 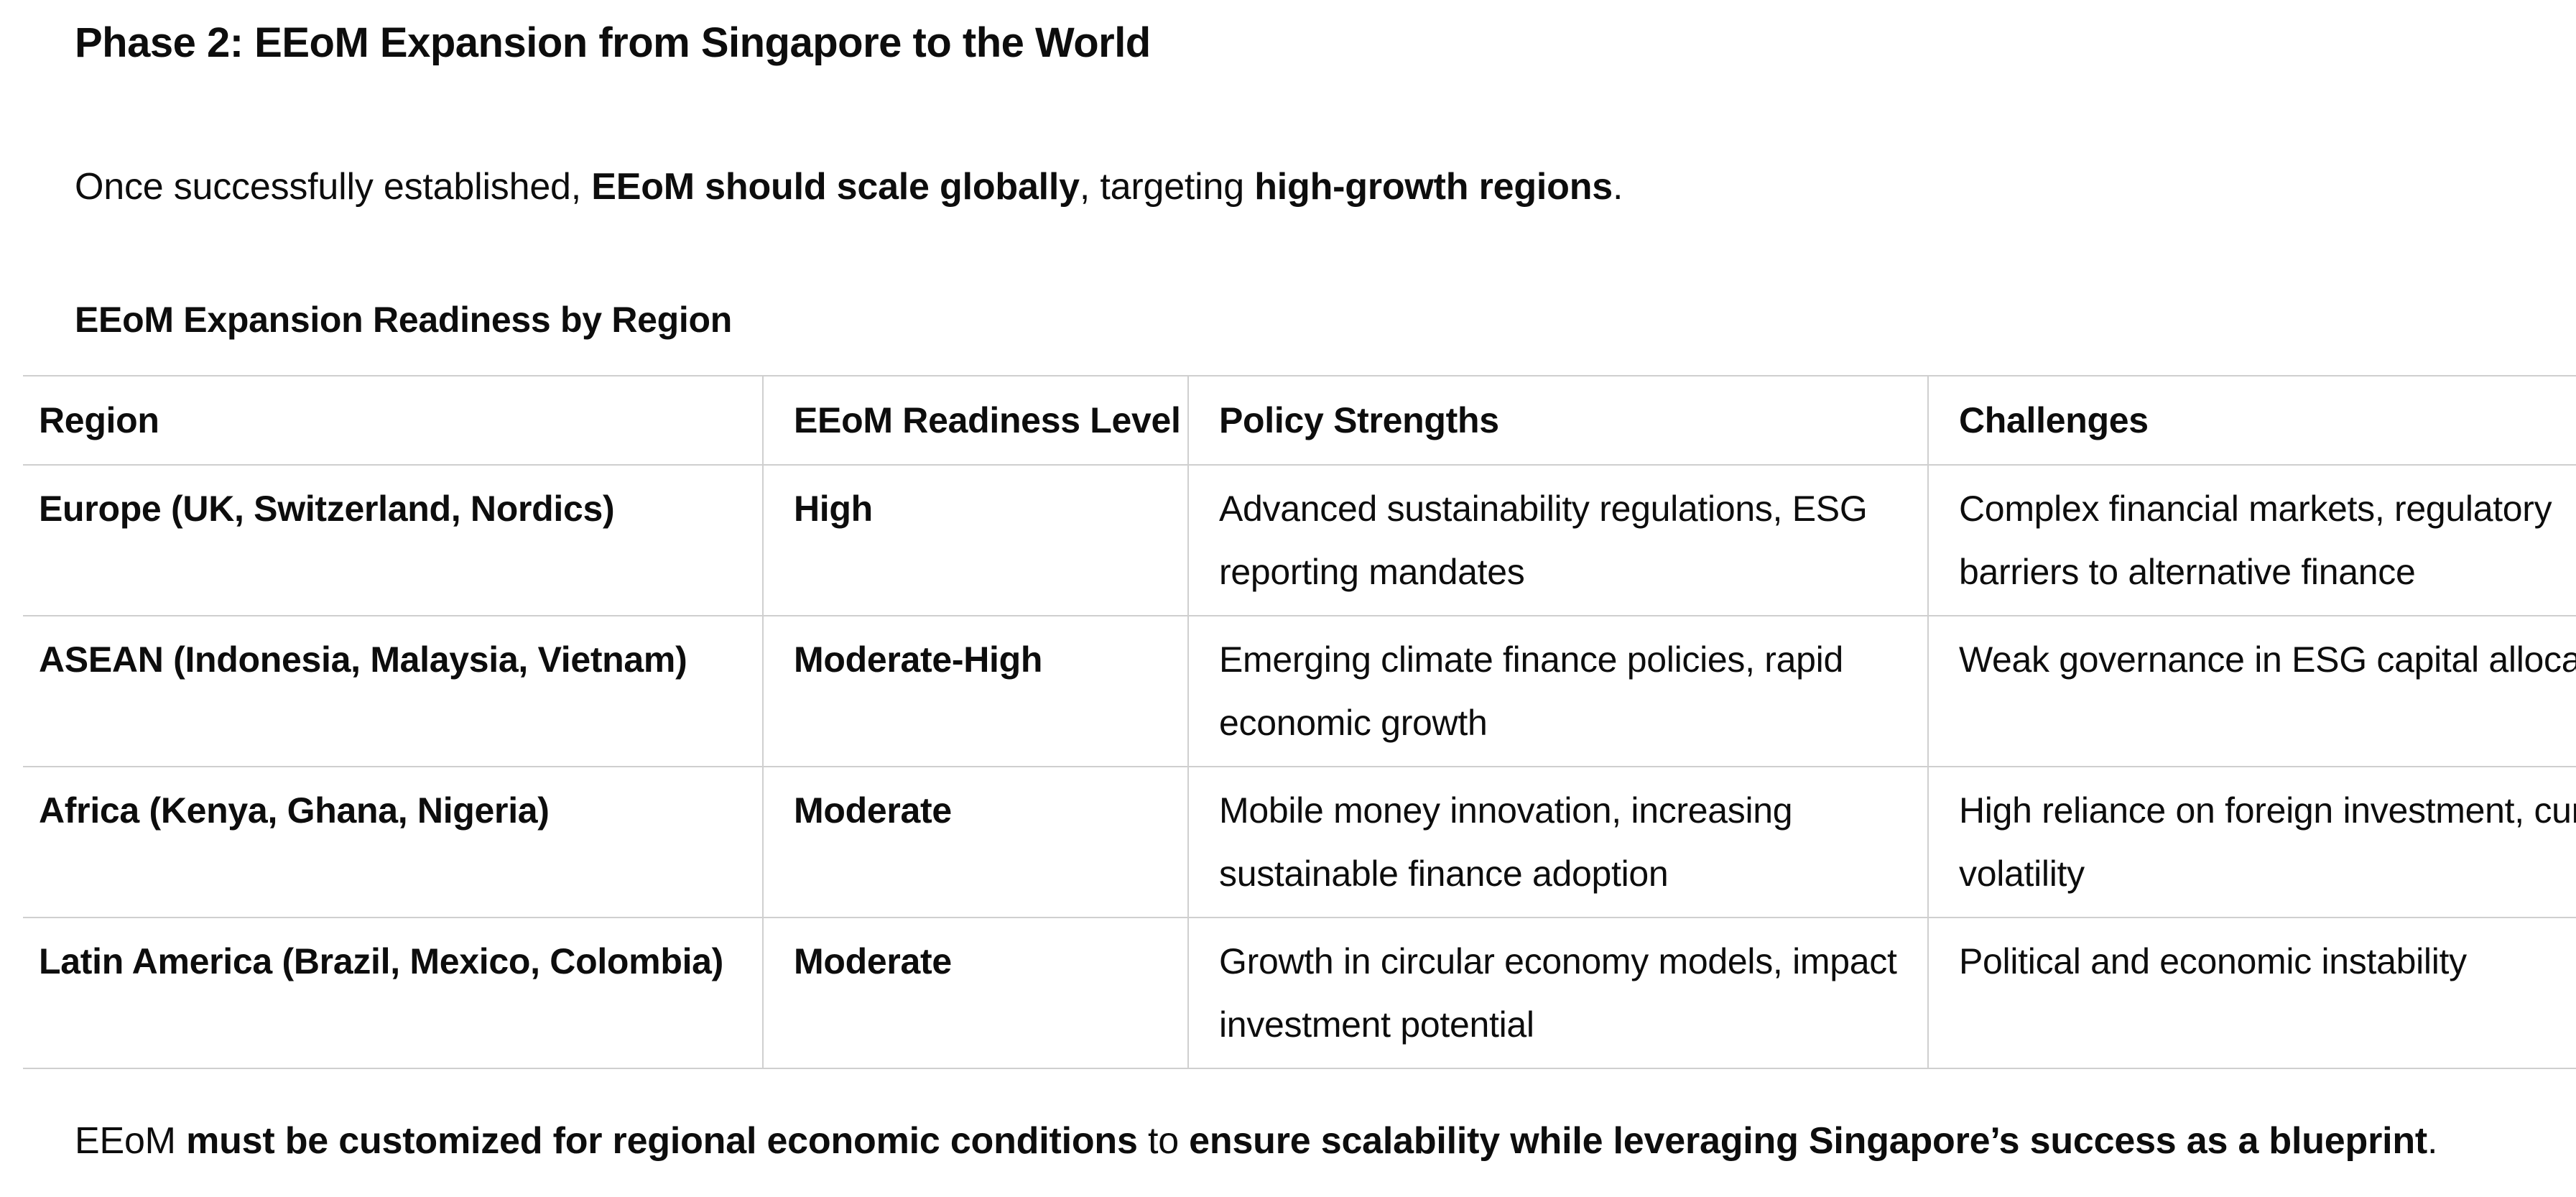 I want to click on header-challenges: Challenges, so click(x=2251, y=420).